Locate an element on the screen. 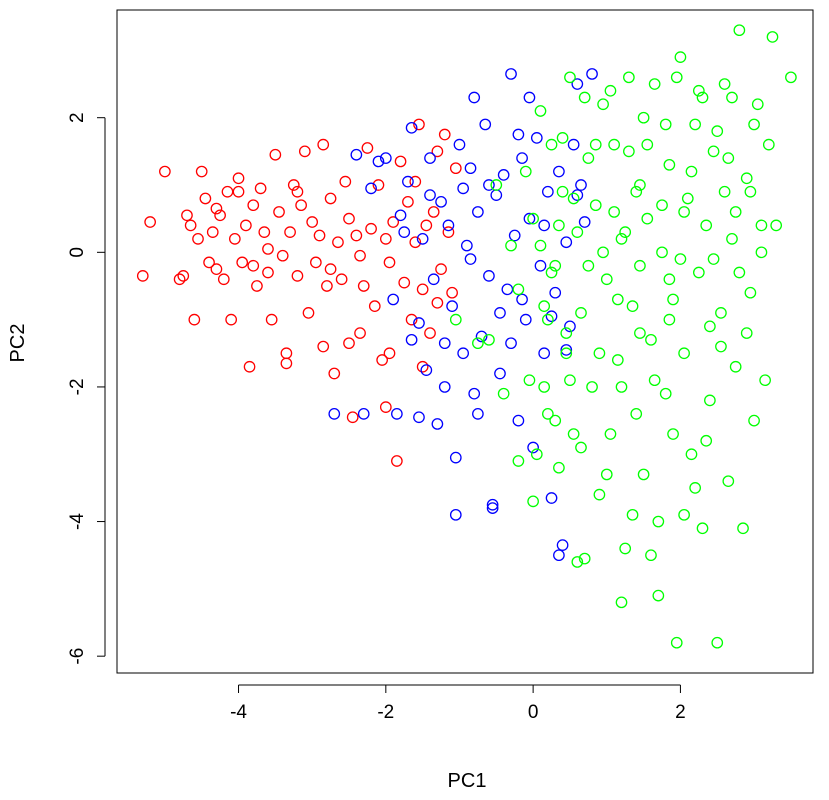 The width and height of the screenshot is (829, 800). y-tick-label: 2 is located at coordinates (77, 117).